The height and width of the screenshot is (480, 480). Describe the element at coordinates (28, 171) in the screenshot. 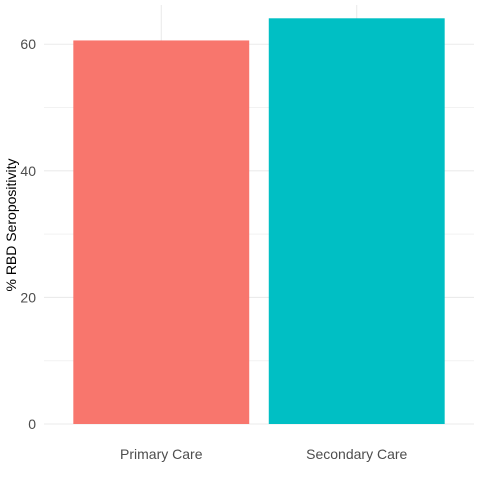

I see `y-tick-label: 40` at that location.